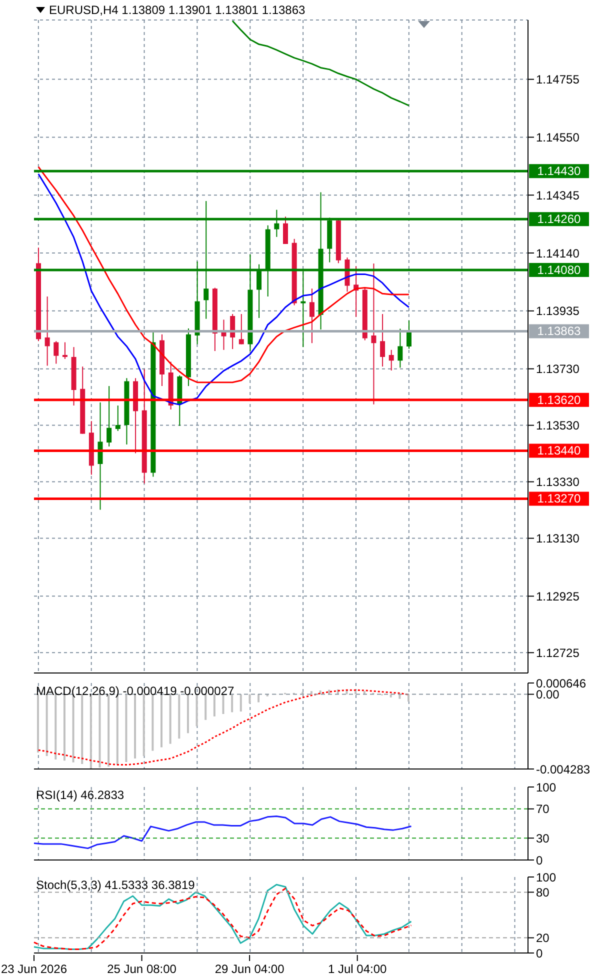 The height and width of the screenshot is (975, 600). Describe the element at coordinates (558, 137) in the screenshot. I see `y-tick-label: 1.14550` at that location.